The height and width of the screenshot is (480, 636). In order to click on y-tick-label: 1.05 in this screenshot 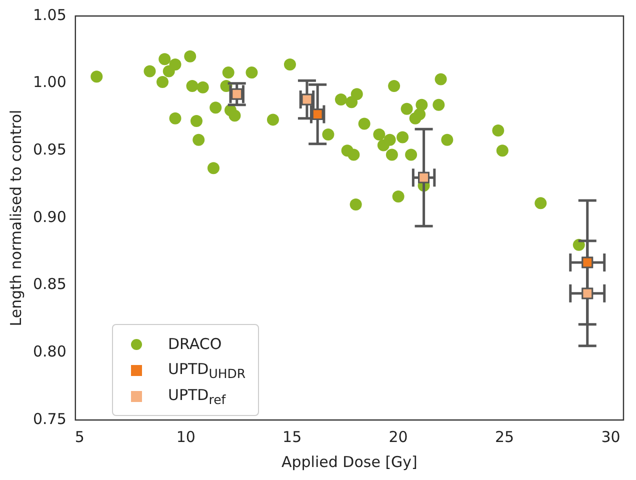, I will do `click(49, 15)`.